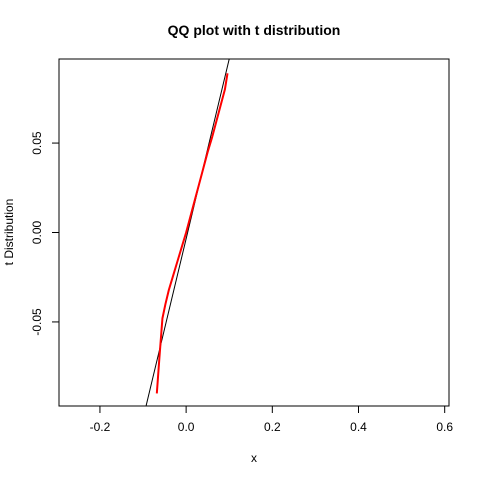 The image size is (480, 480). What do you see at coordinates (37, 143) in the screenshot?
I see `y-tick-label: 0.05` at bounding box center [37, 143].